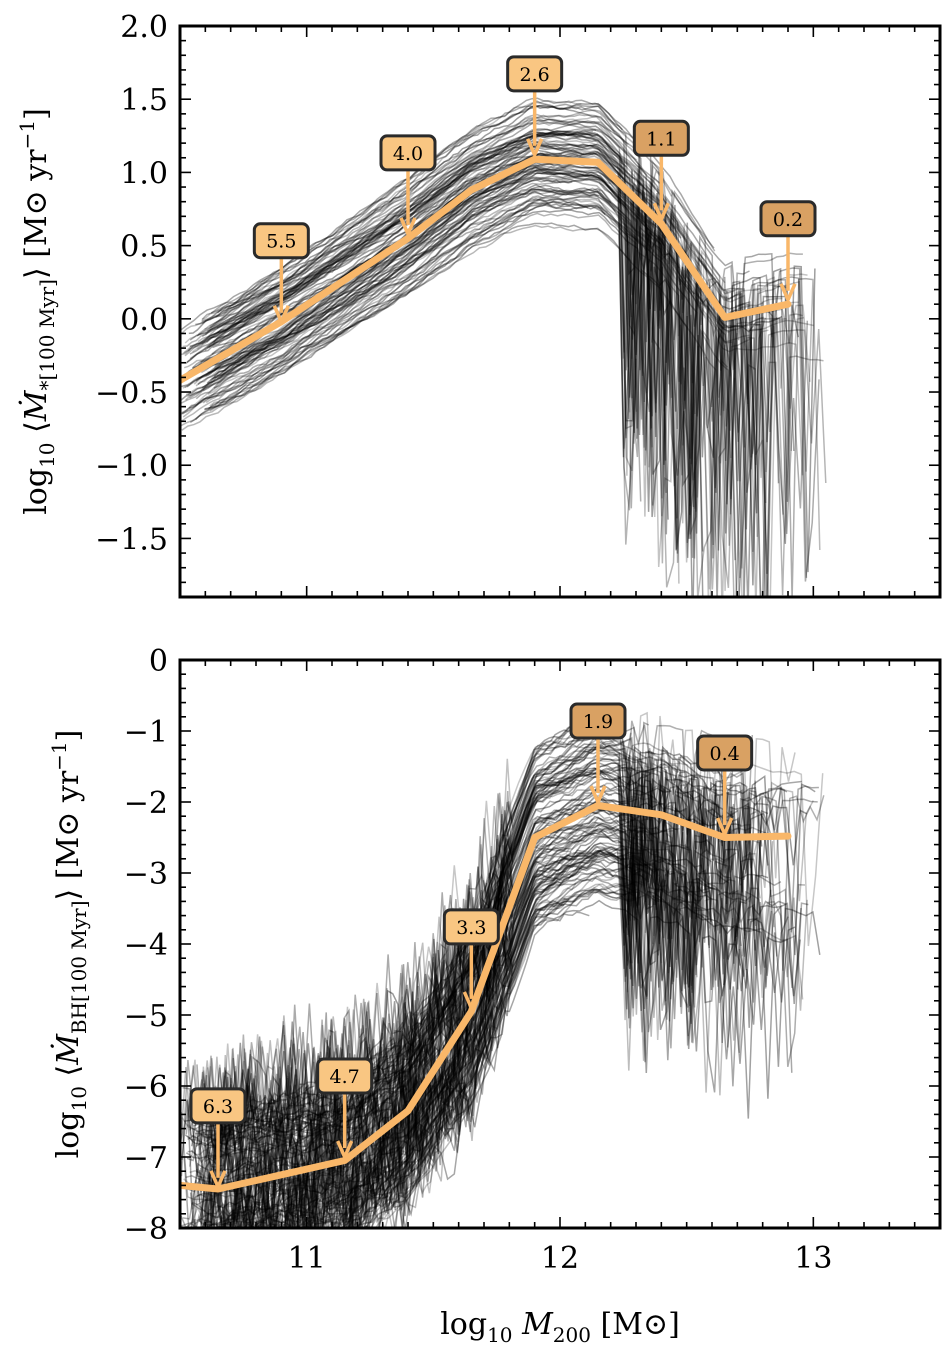 The height and width of the screenshot is (1350, 945). What do you see at coordinates (788, 219) in the screenshot?
I see `annotation-box` at bounding box center [788, 219].